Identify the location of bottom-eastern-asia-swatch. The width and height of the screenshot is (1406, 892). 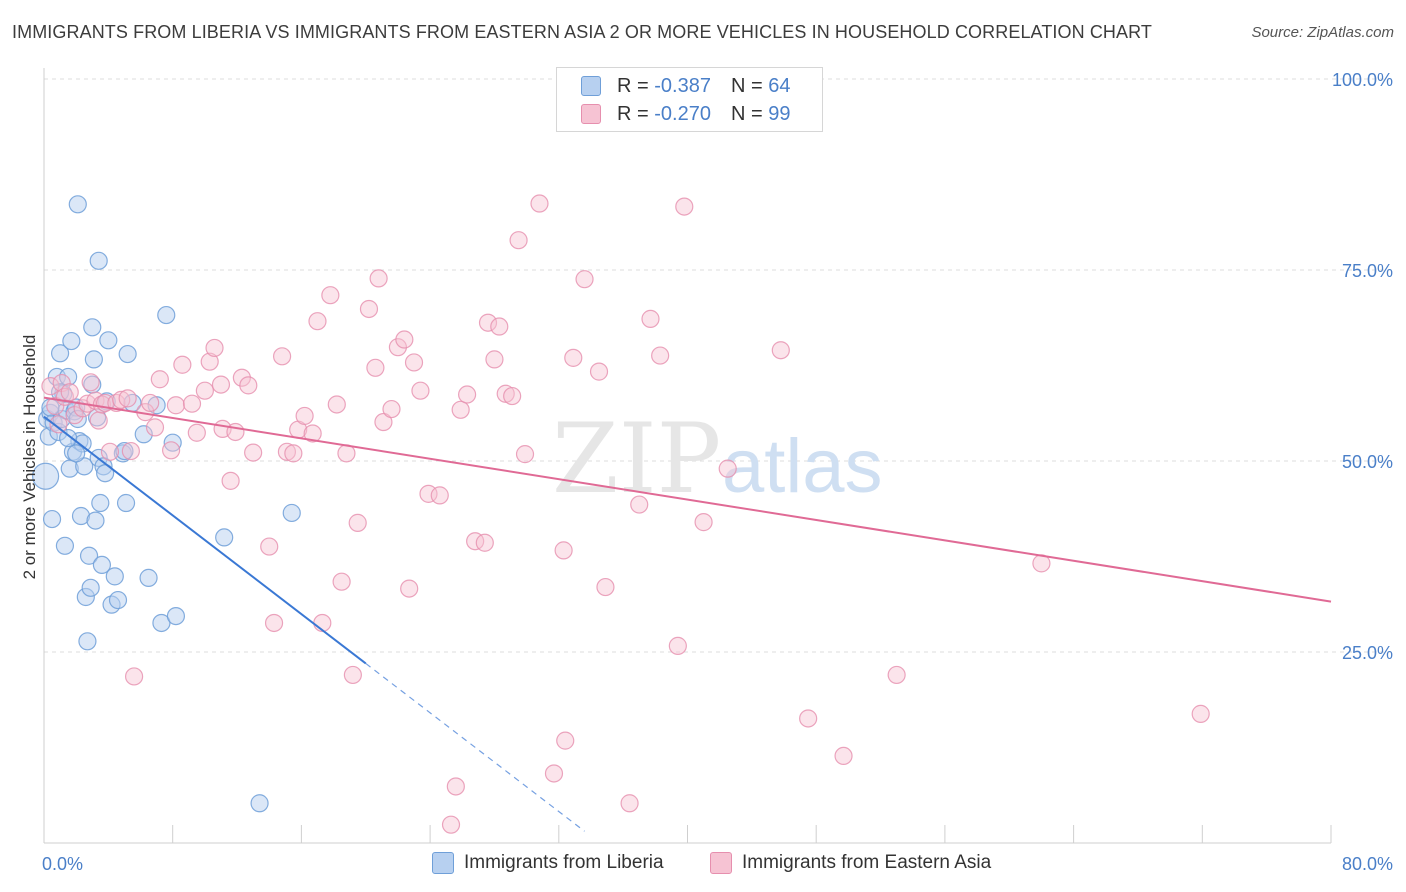
(721, 863).